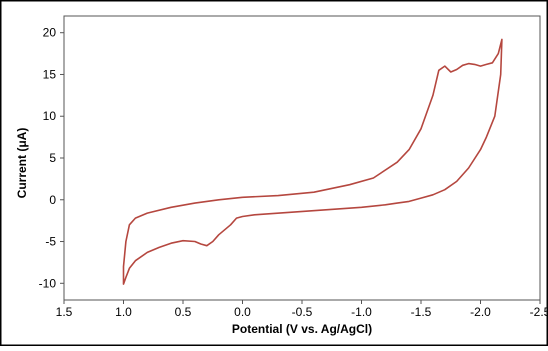  I want to click on y-tick-label: -5, so click(50, 242).